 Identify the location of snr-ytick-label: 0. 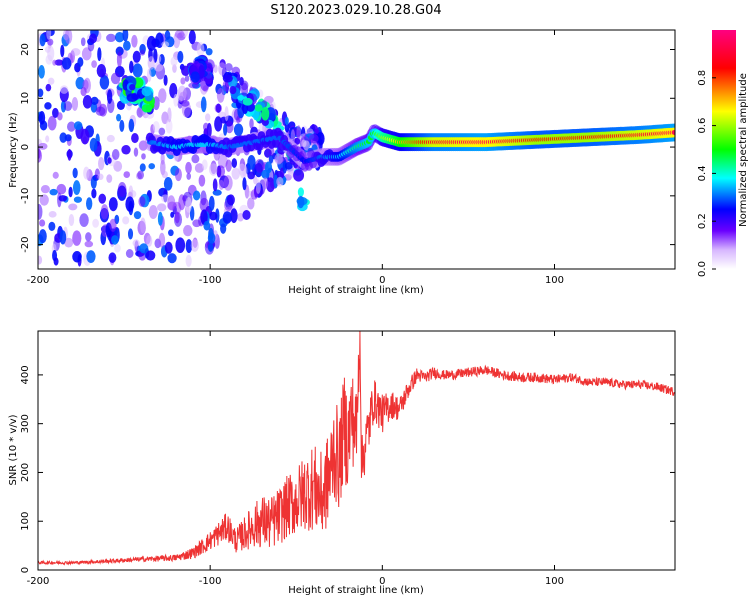
(25, 570).